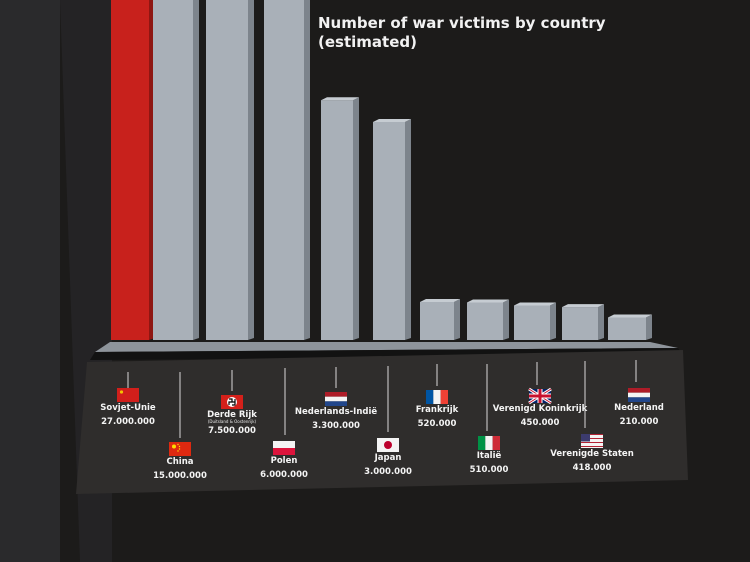  Describe the element at coordinates (180, 449) in the screenshot. I see `flag-china-icon` at that location.